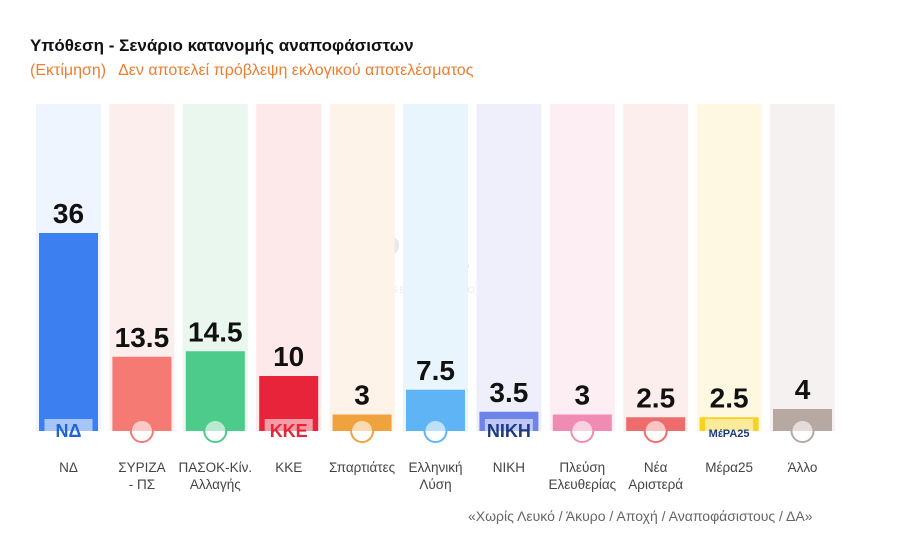  What do you see at coordinates (141, 467) in the screenshot?
I see `category-label: ΣΥΡΙΖΑ` at bounding box center [141, 467].